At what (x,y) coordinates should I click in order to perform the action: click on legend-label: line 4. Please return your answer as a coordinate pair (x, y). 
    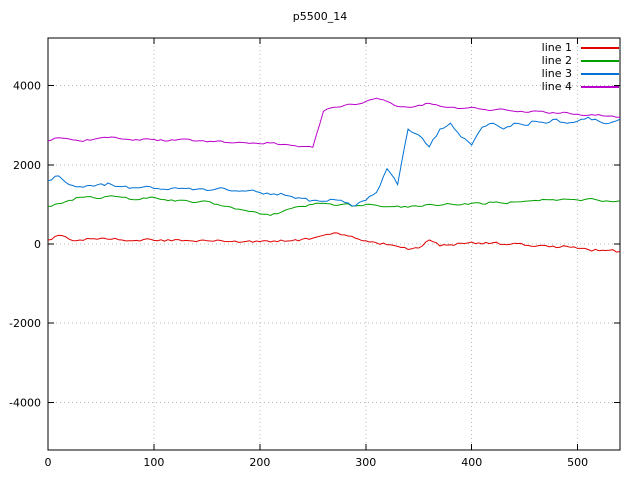
    Looking at the image, I should click on (556, 86).